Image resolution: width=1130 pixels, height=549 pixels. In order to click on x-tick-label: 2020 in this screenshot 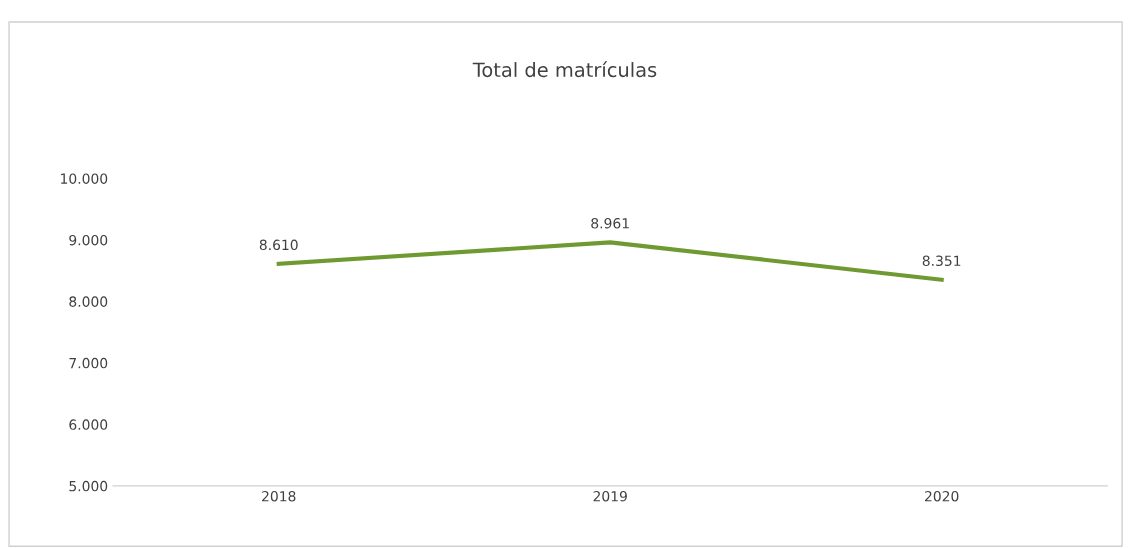, I will do `click(942, 496)`.